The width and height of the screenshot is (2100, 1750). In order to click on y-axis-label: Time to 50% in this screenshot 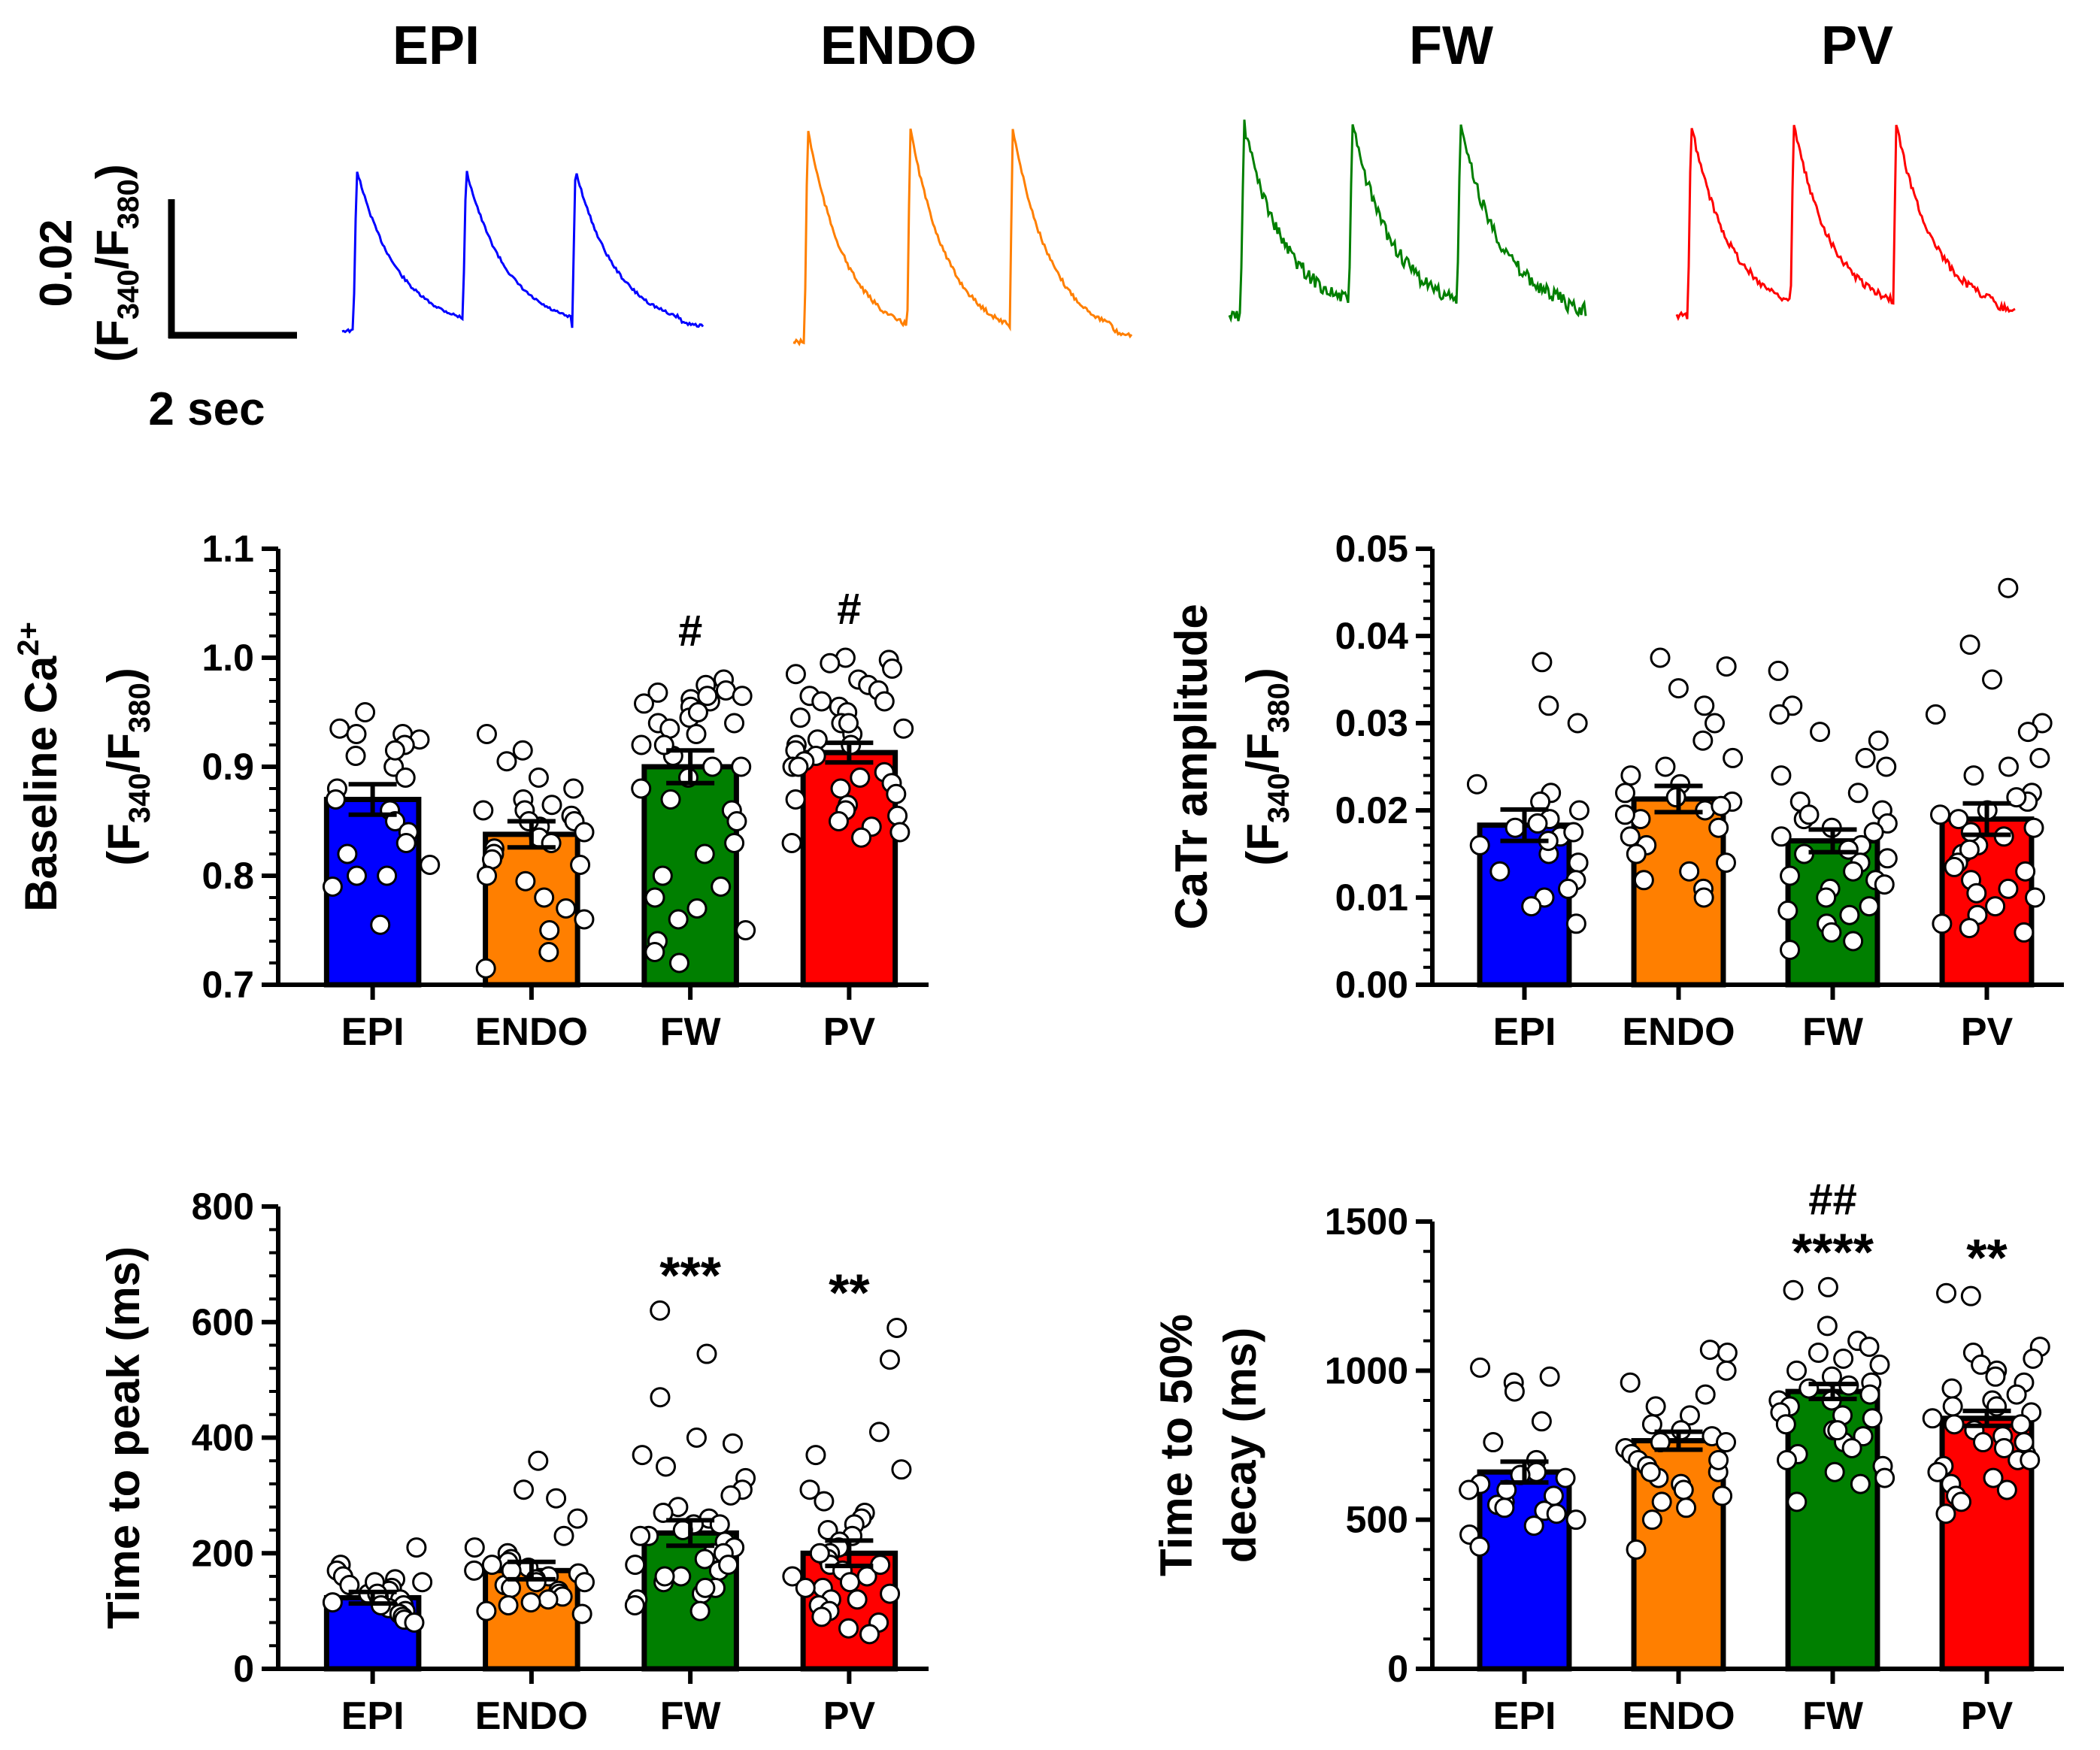, I will do `click(1176, 1445)`.